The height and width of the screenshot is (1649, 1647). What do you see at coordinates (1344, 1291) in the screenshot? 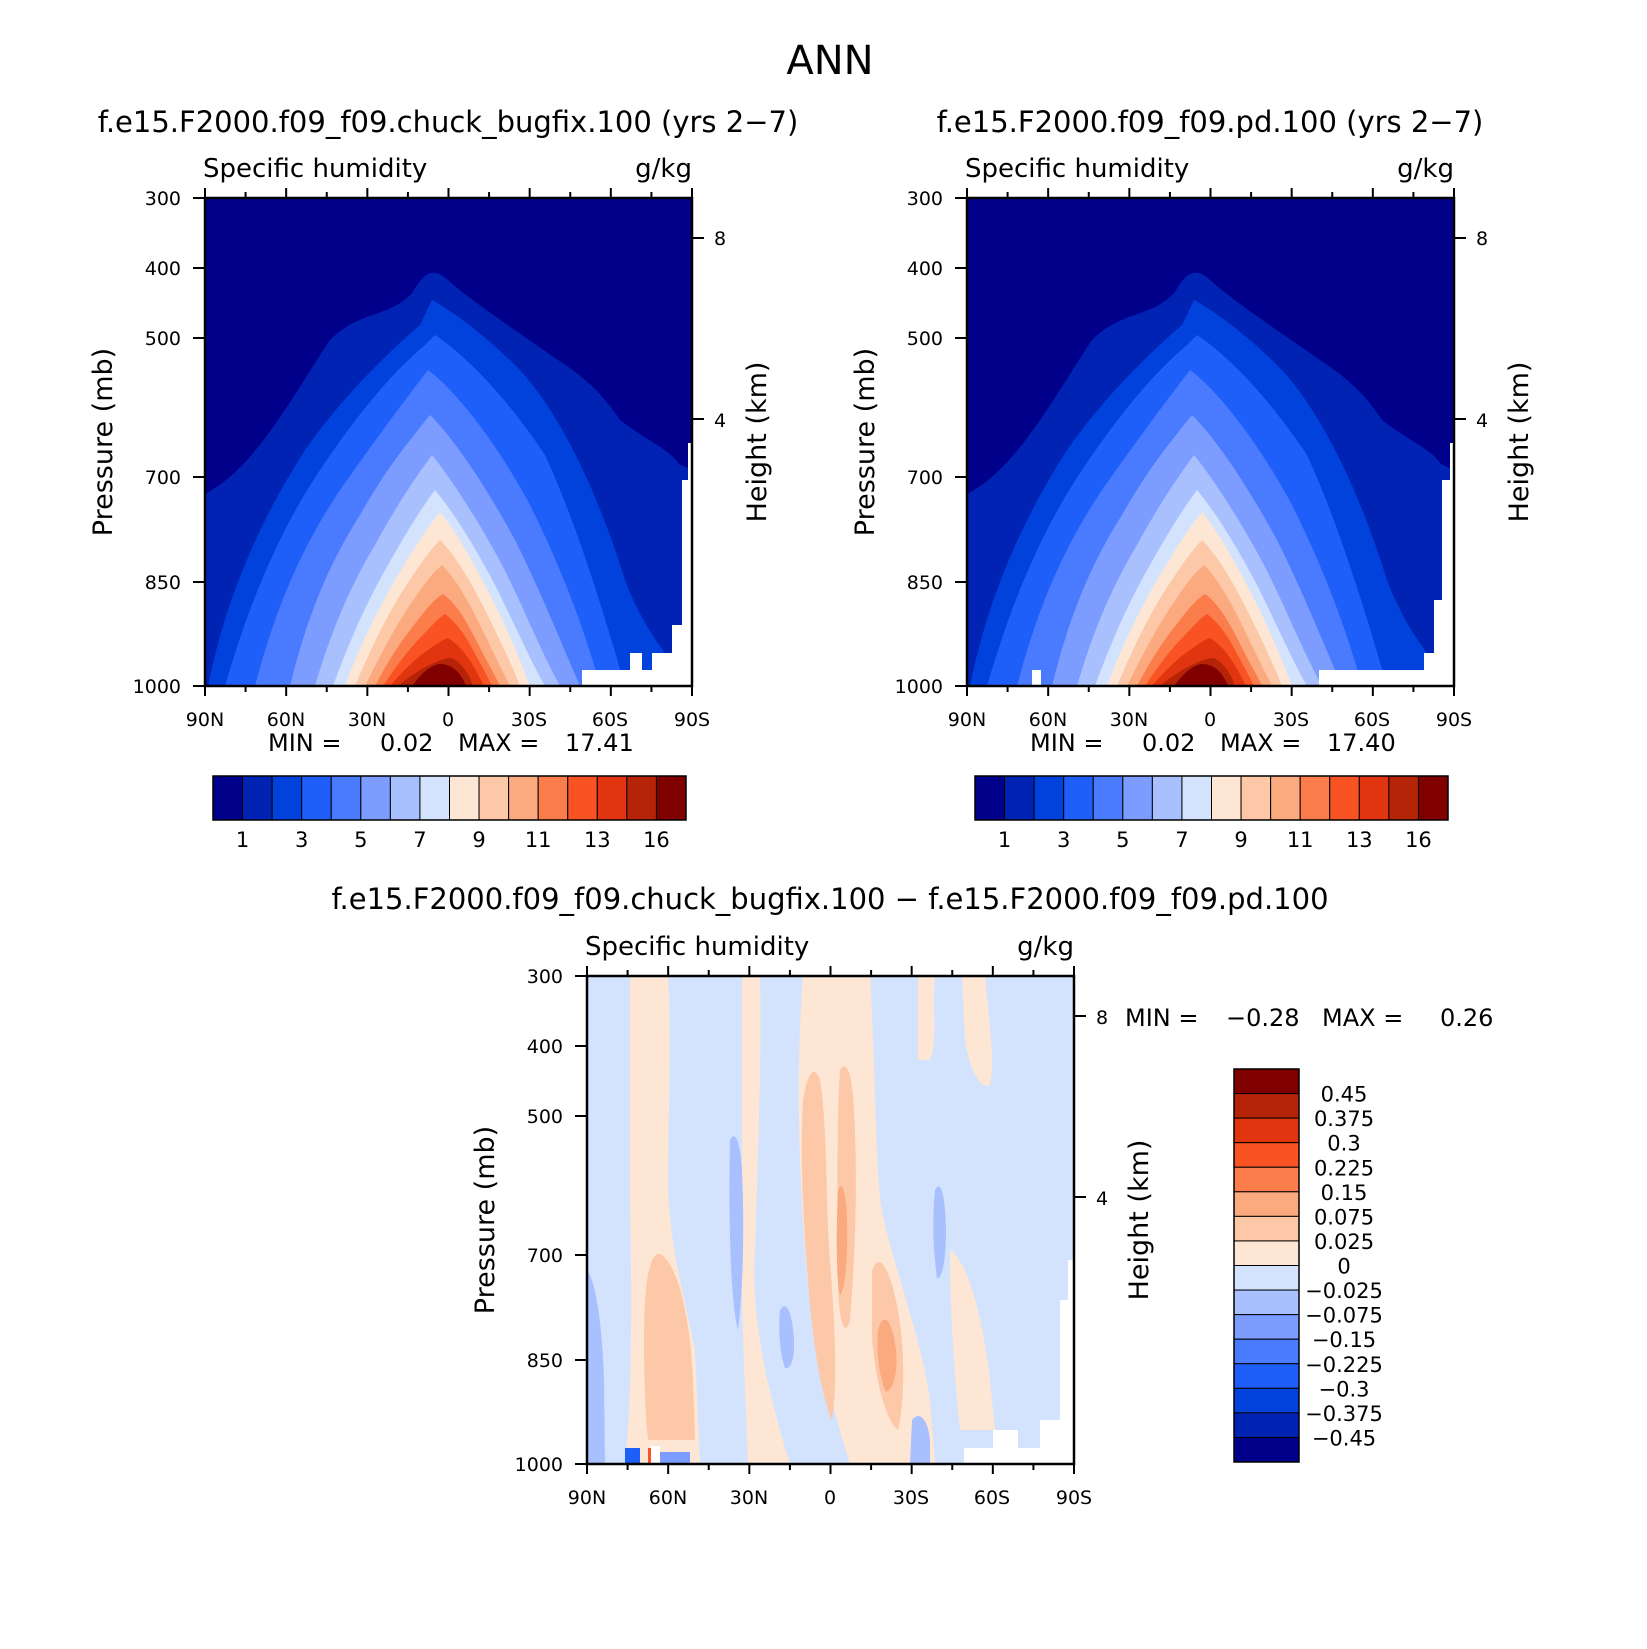
I see `colorbar-label: −0.025` at bounding box center [1344, 1291].